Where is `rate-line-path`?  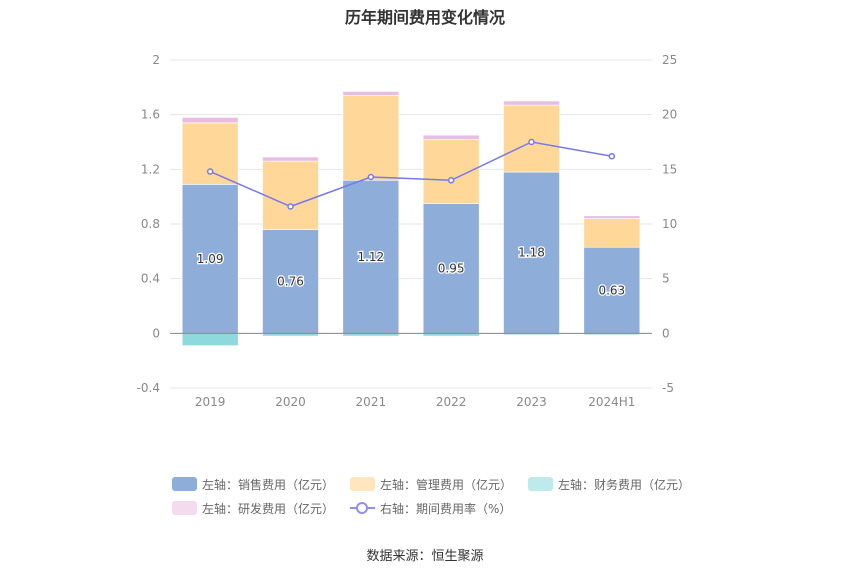 rate-line-path is located at coordinates (410, 174).